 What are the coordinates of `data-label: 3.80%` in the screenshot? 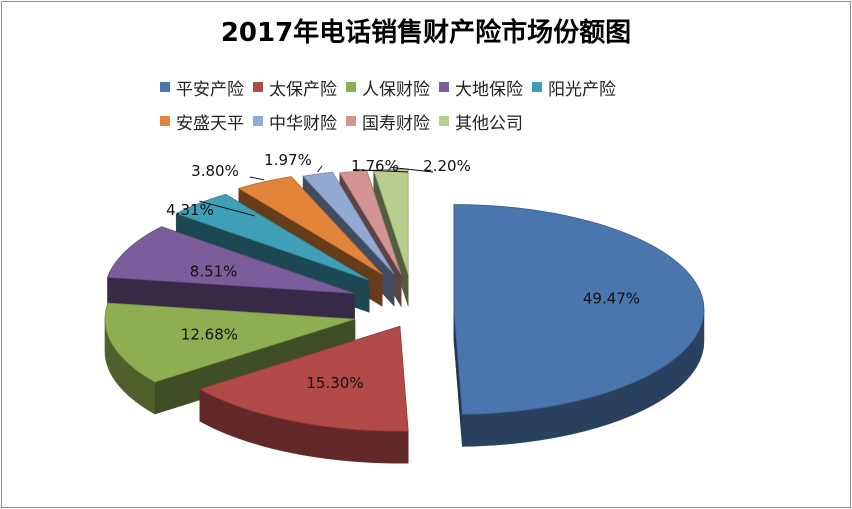 It's located at (215, 171).